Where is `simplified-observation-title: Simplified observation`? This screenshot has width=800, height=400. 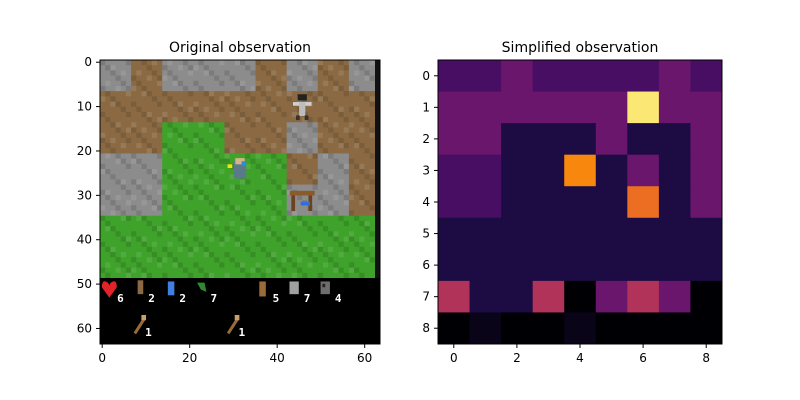 simplified-observation-title: Simplified observation is located at coordinates (580, 48).